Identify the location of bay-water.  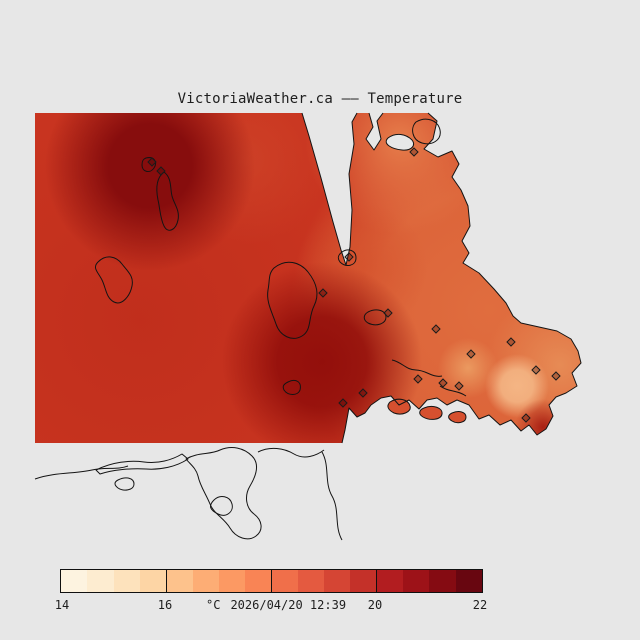
(400, 142).